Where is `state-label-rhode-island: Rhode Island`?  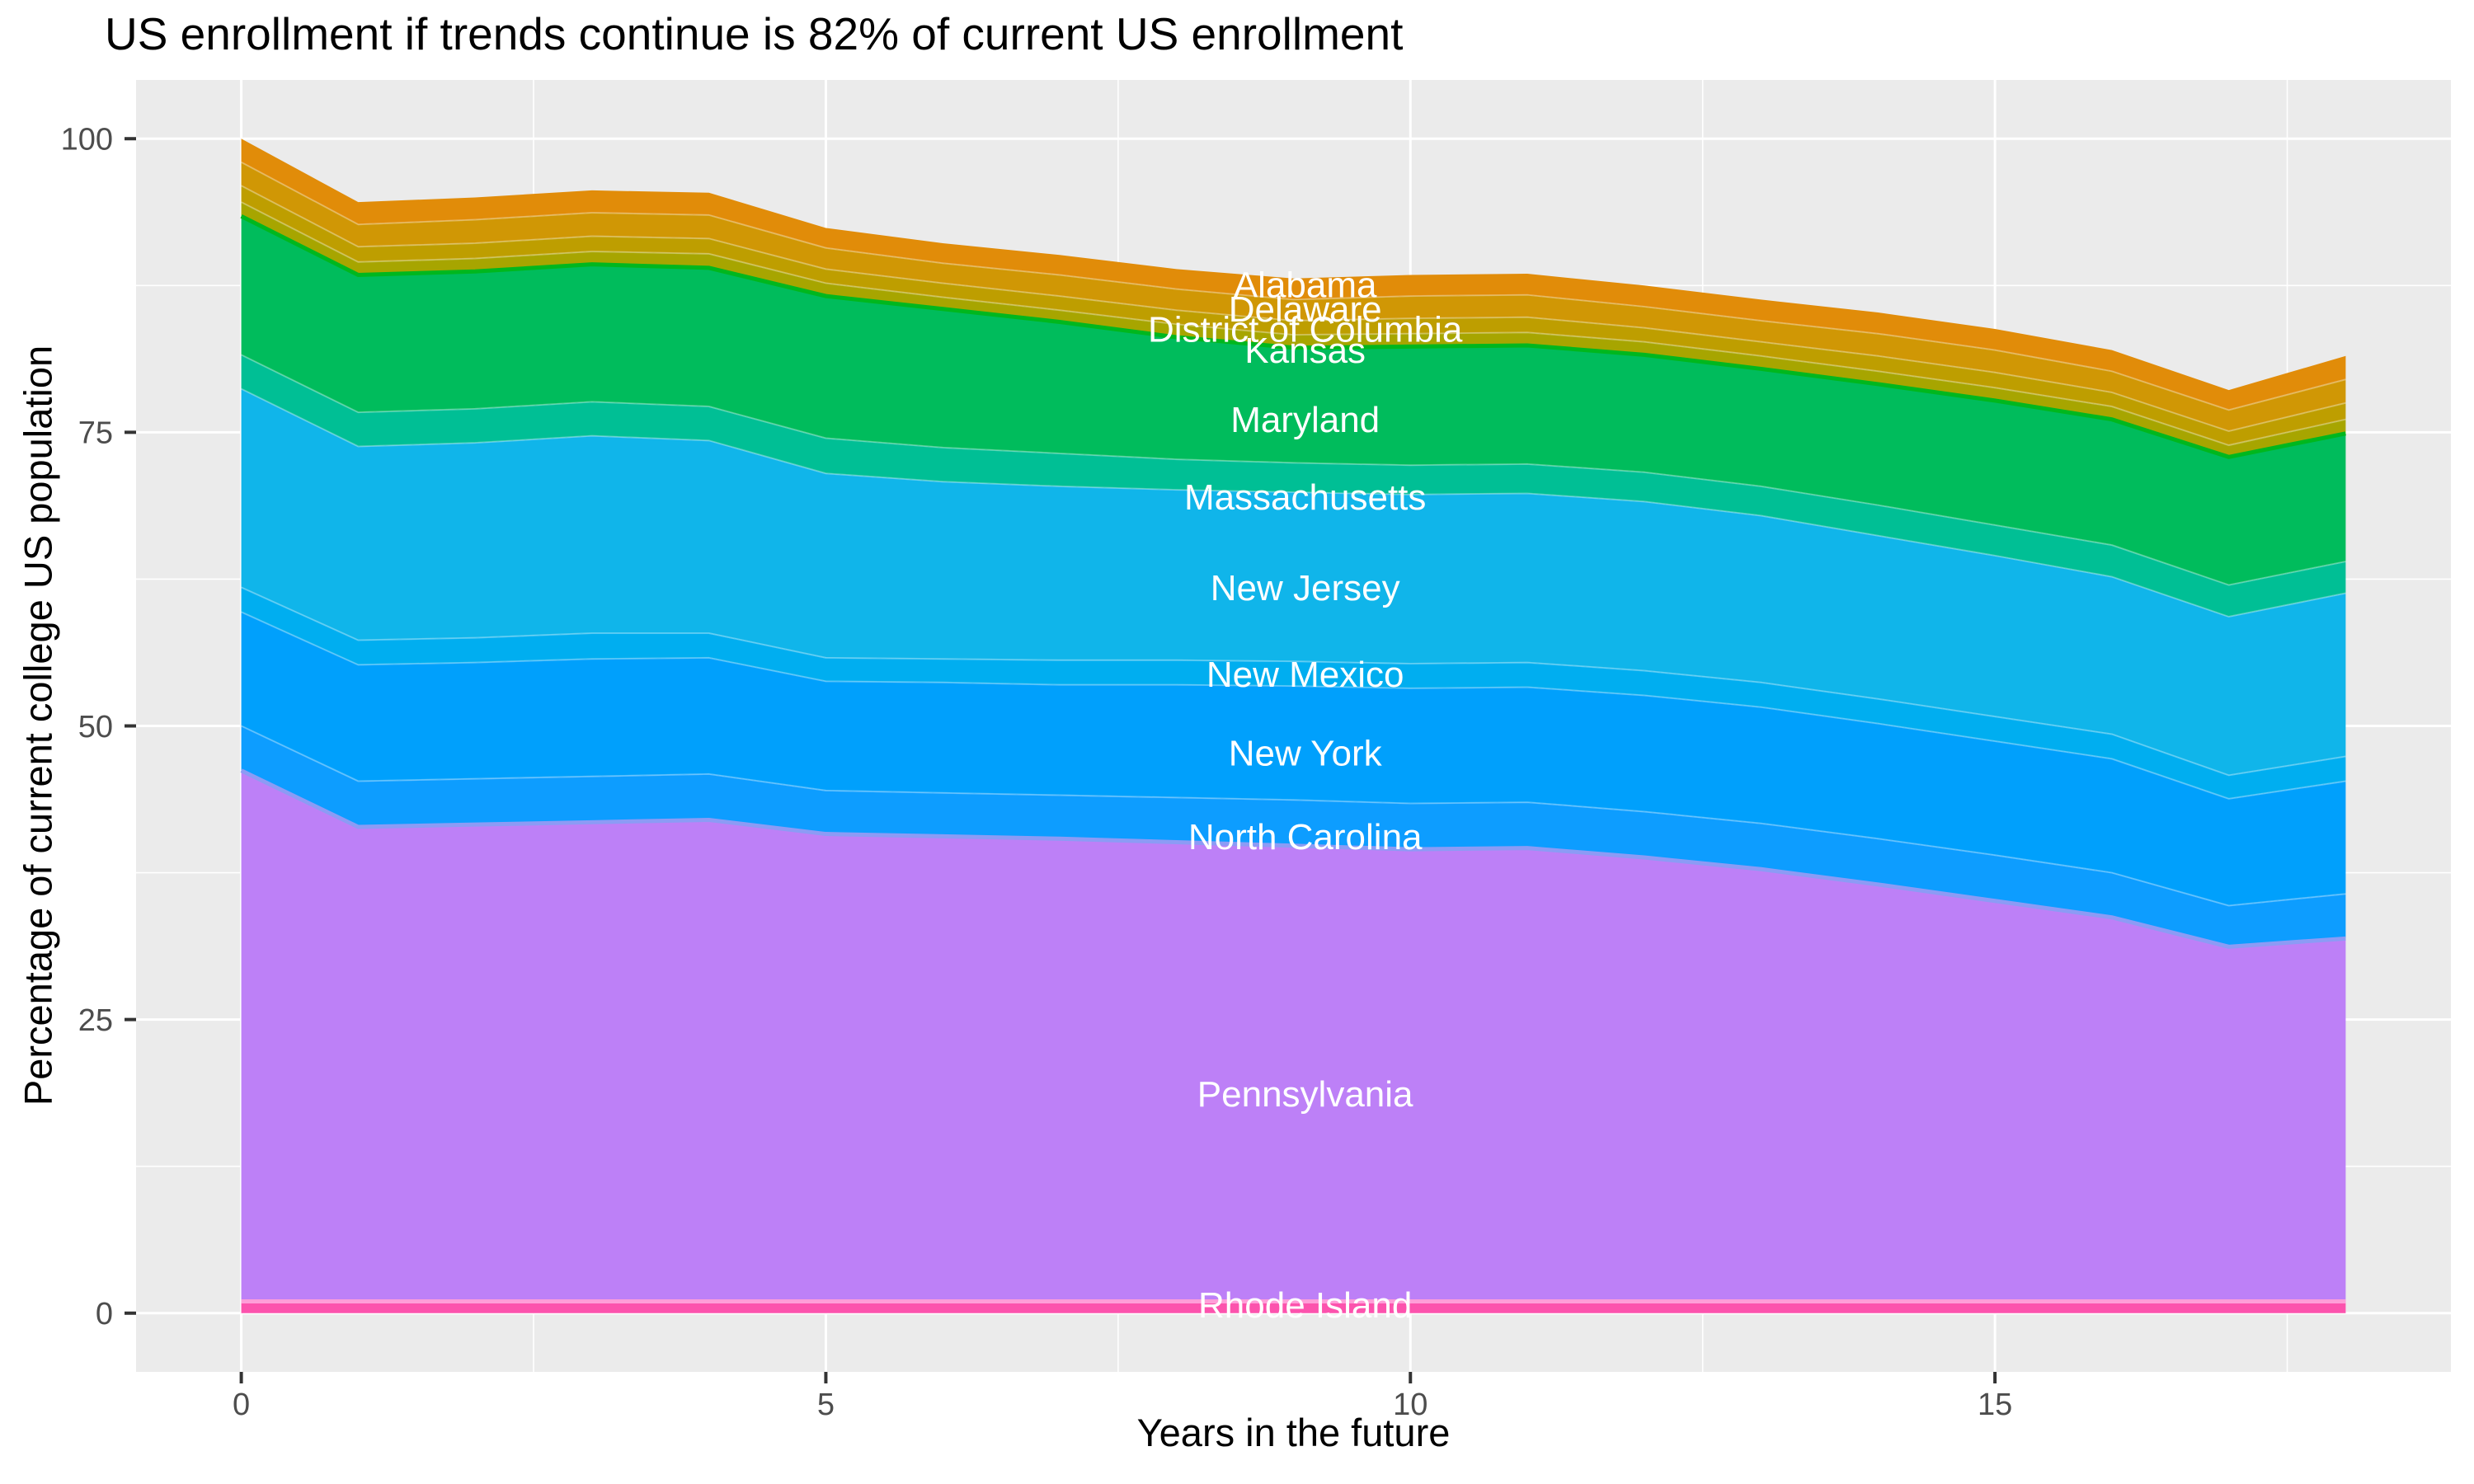
state-label-rhode-island: Rhode Island is located at coordinates (1305, 1305).